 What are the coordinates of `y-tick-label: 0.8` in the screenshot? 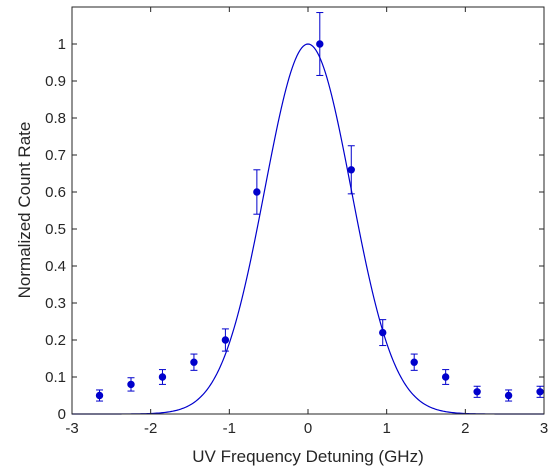 It's located at (55, 118).